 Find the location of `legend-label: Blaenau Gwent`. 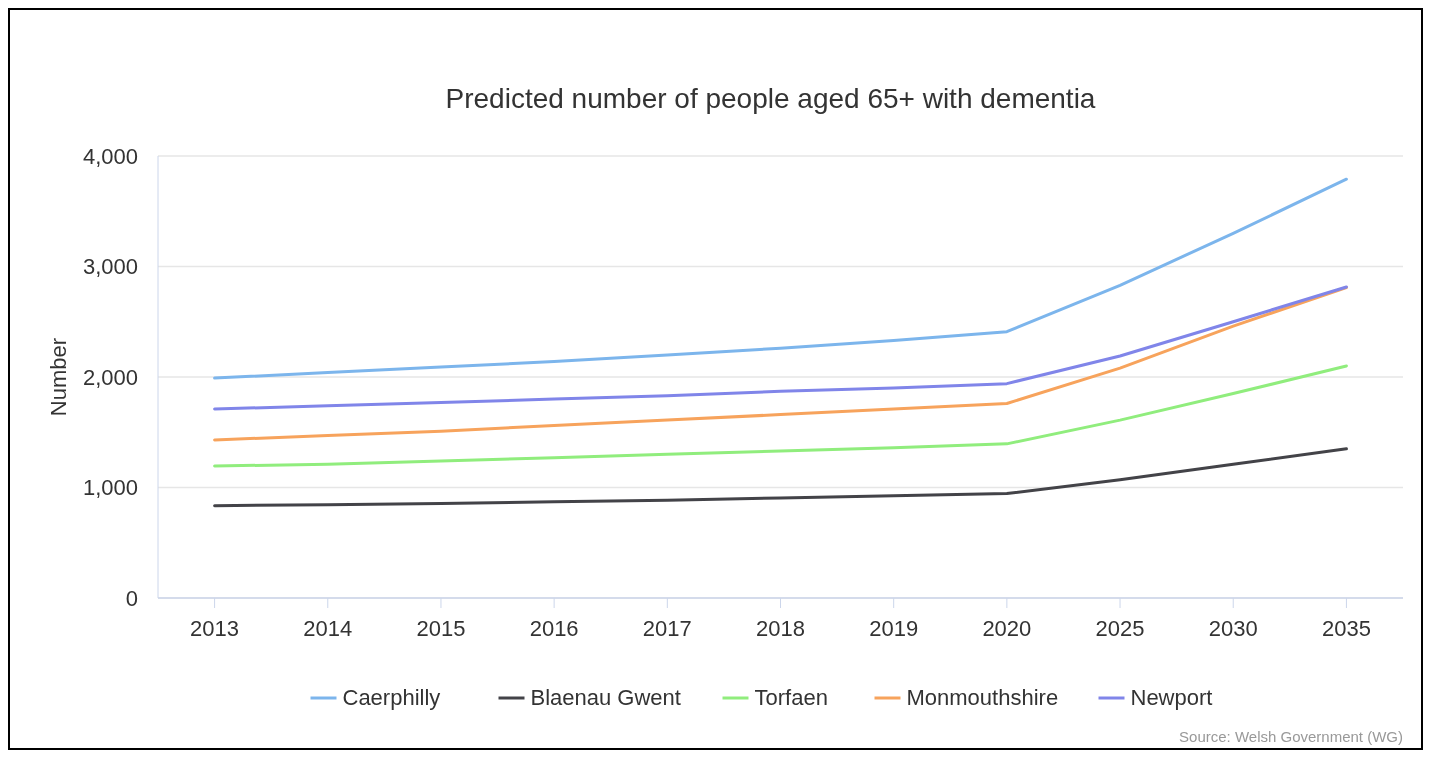

legend-label: Blaenau Gwent is located at coordinates (605, 697).